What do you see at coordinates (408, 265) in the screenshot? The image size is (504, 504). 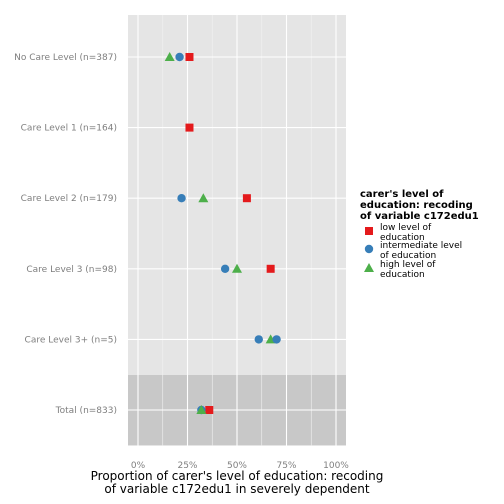 I see `legend-label-high-line-1: high level of` at bounding box center [408, 265].